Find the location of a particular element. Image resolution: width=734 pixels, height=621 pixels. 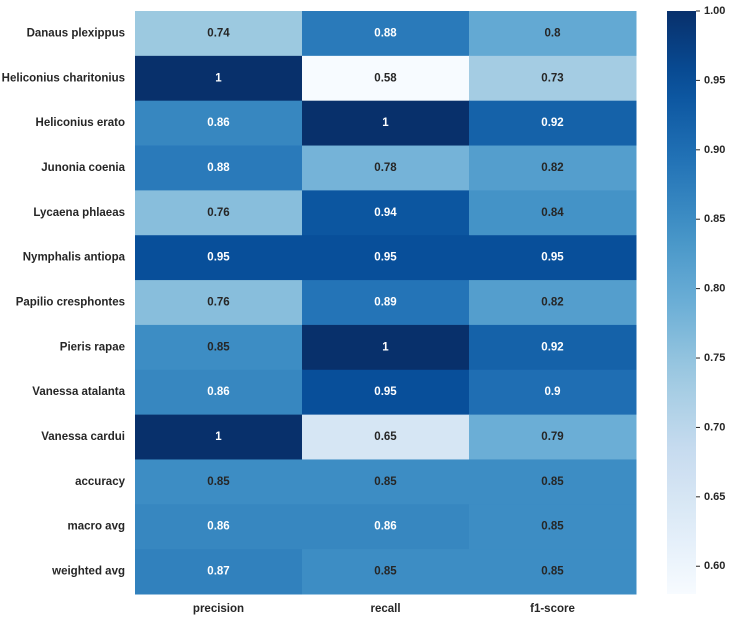

colorbar-tick-label: 0.80 is located at coordinates (714, 289).